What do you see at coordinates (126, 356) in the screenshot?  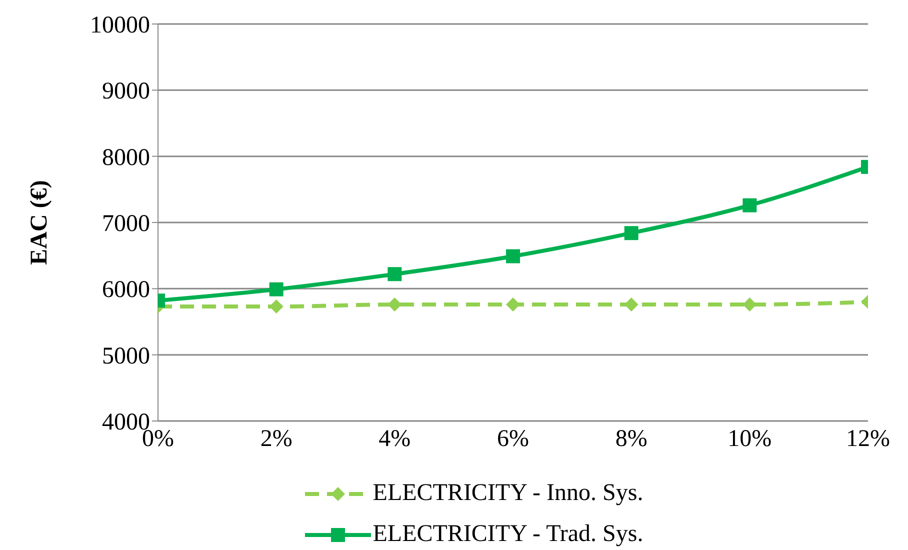 I see `y-tick-label: 5000` at bounding box center [126, 356].